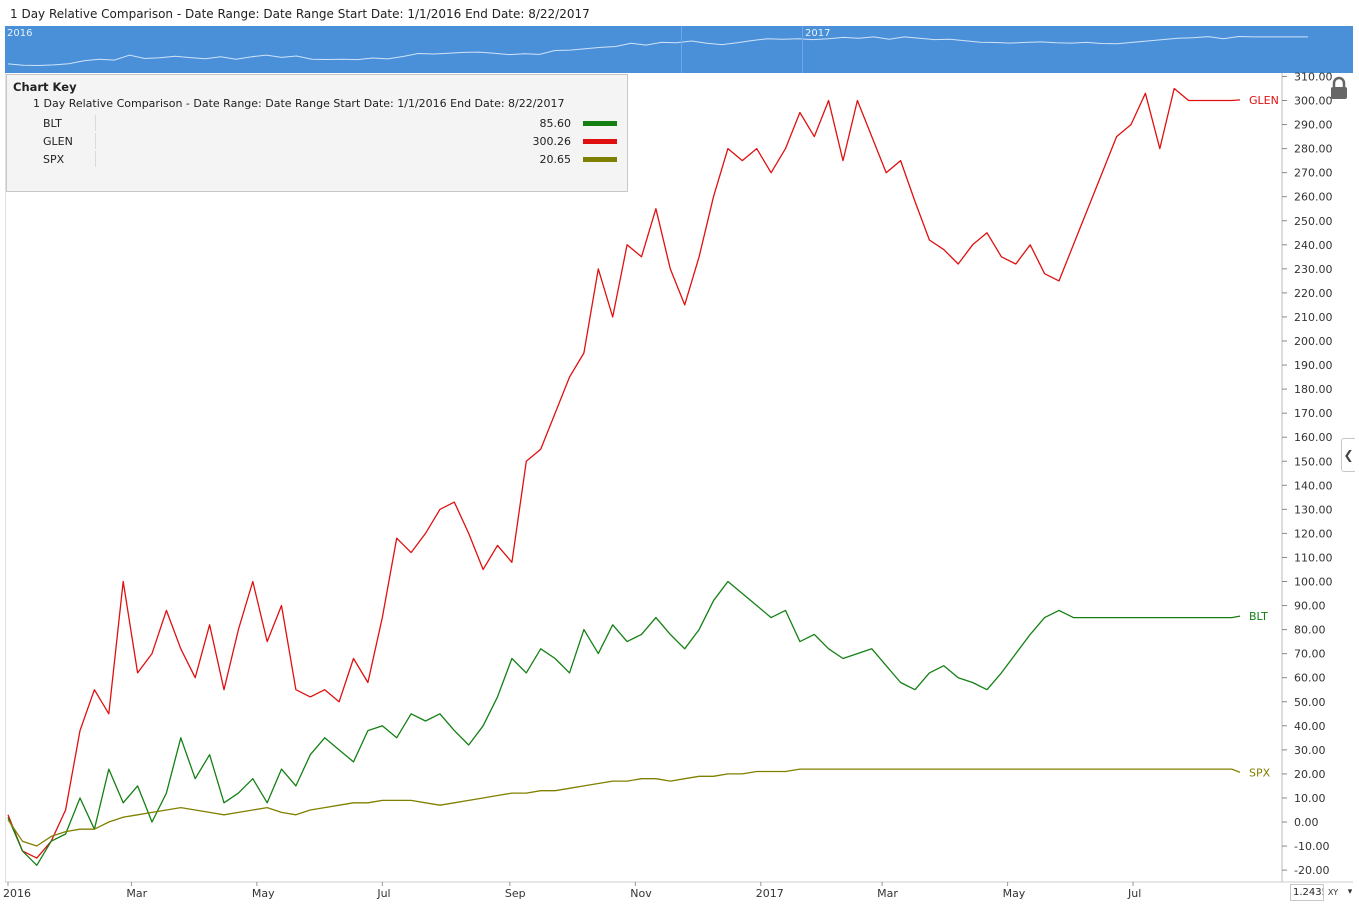  I want to click on y-tick-label: 210.00, so click(1313, 317).